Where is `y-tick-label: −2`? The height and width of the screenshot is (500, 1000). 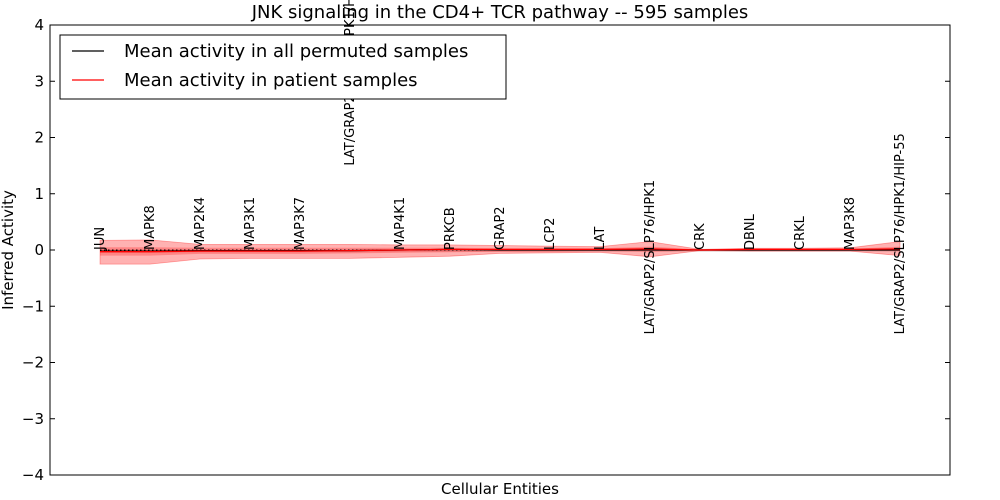 y-tick-label: −2 is located at coordinates (33, 363).